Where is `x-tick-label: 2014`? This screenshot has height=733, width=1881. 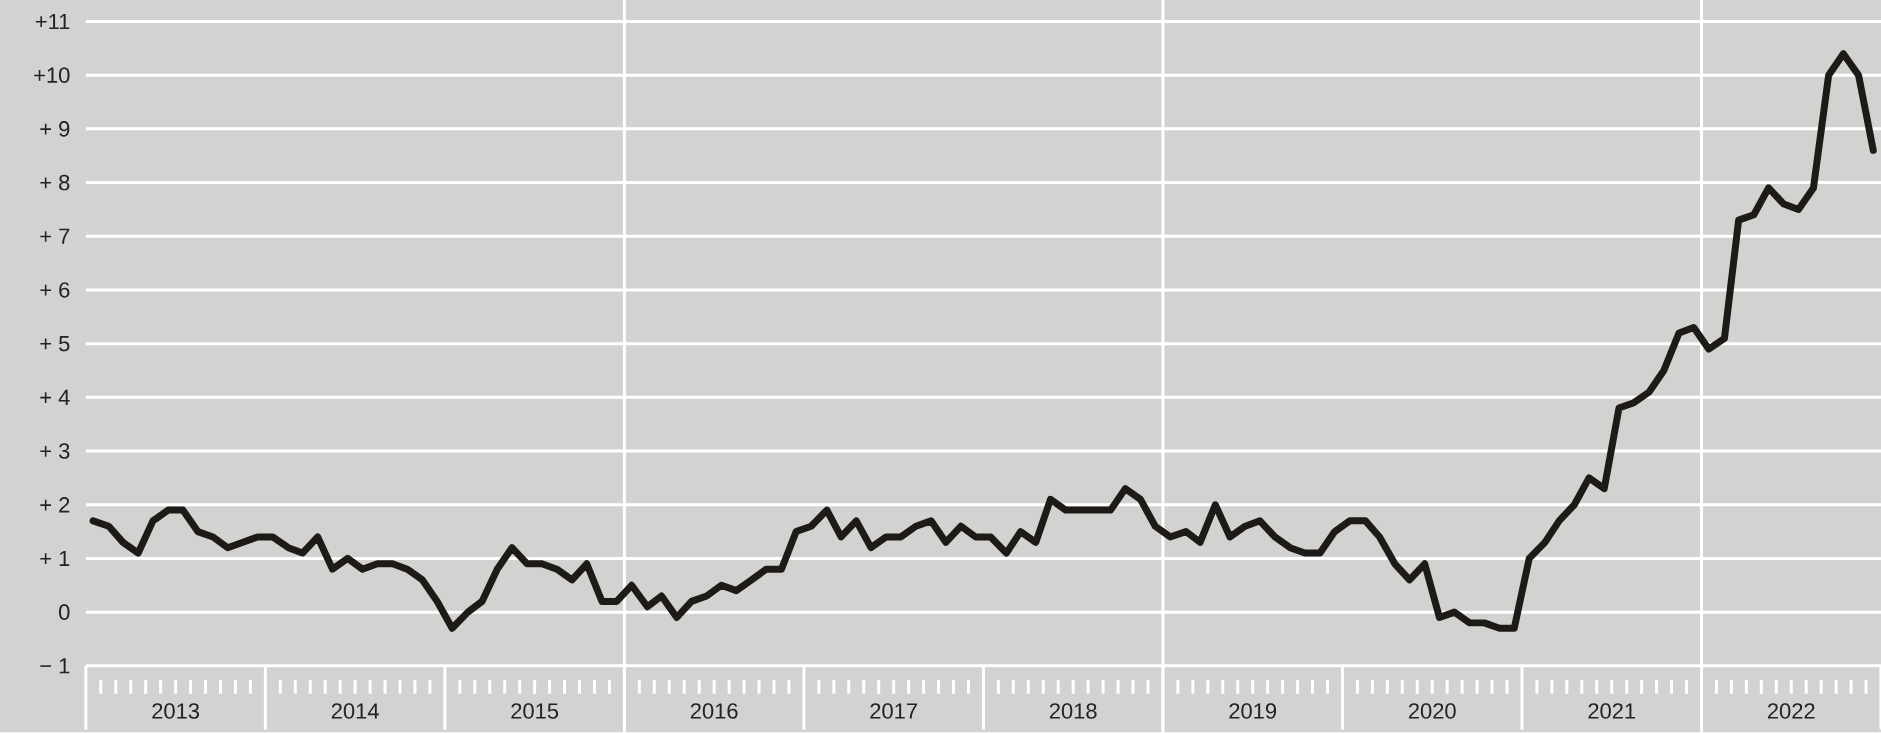 x-tick-label: 2014 is located at coordinates (355, 711).